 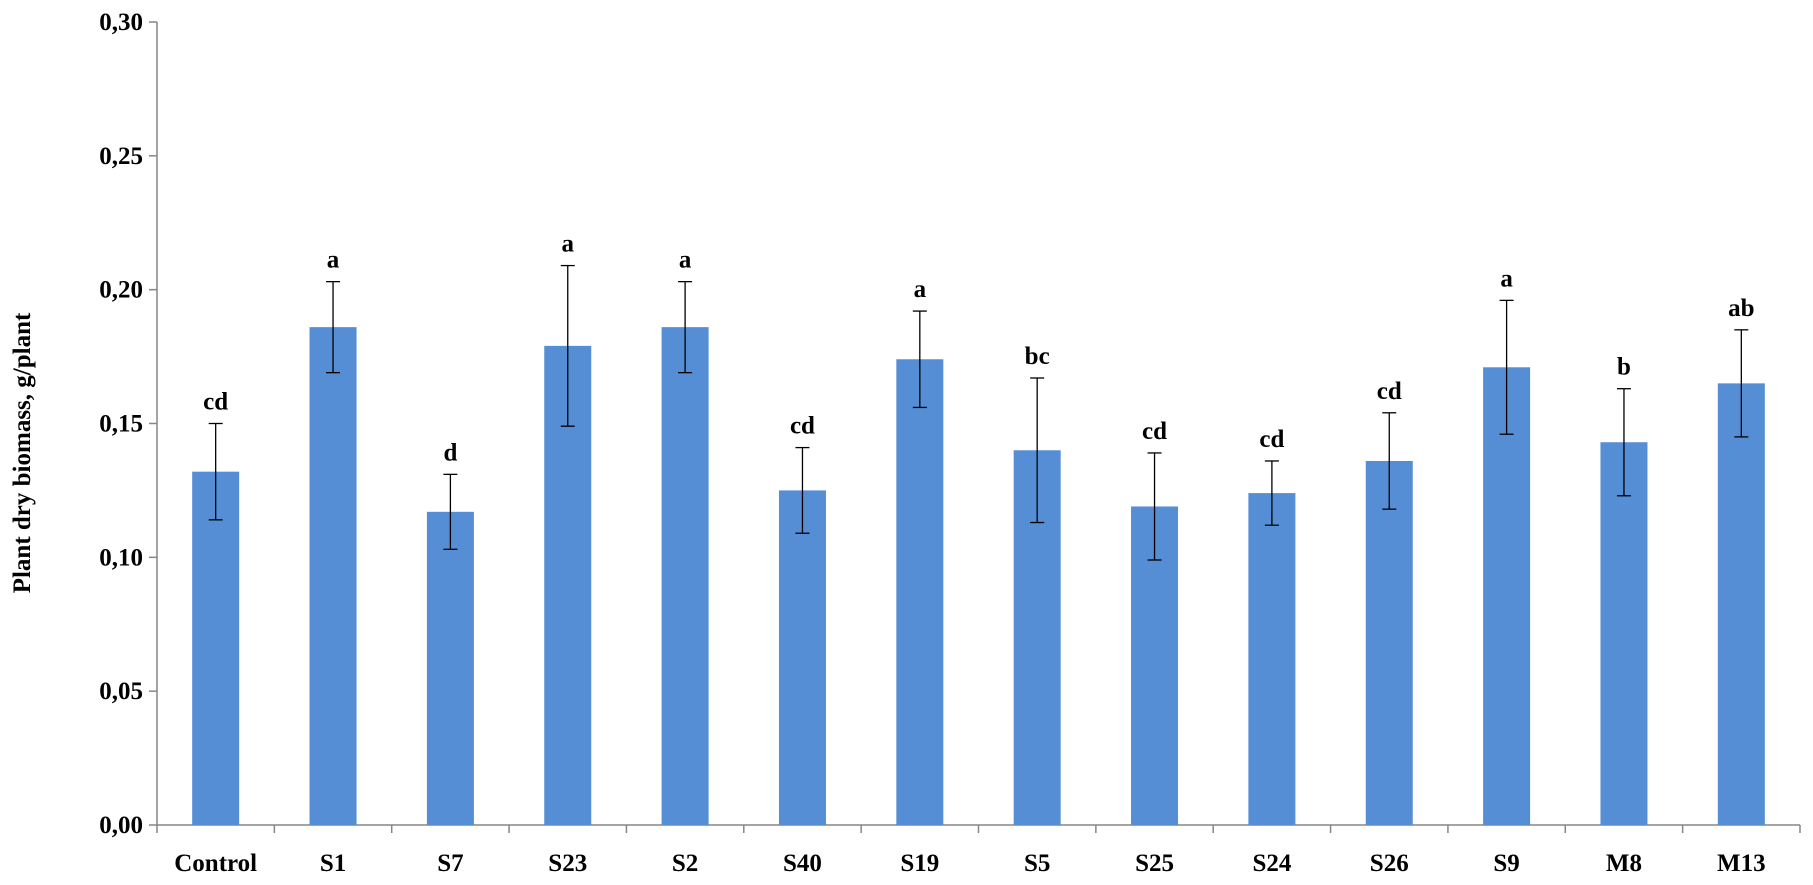 What do you see at coordinates (920, 592) in the screenshot?
I see `bar-s19` at bounding box center [920, 592].